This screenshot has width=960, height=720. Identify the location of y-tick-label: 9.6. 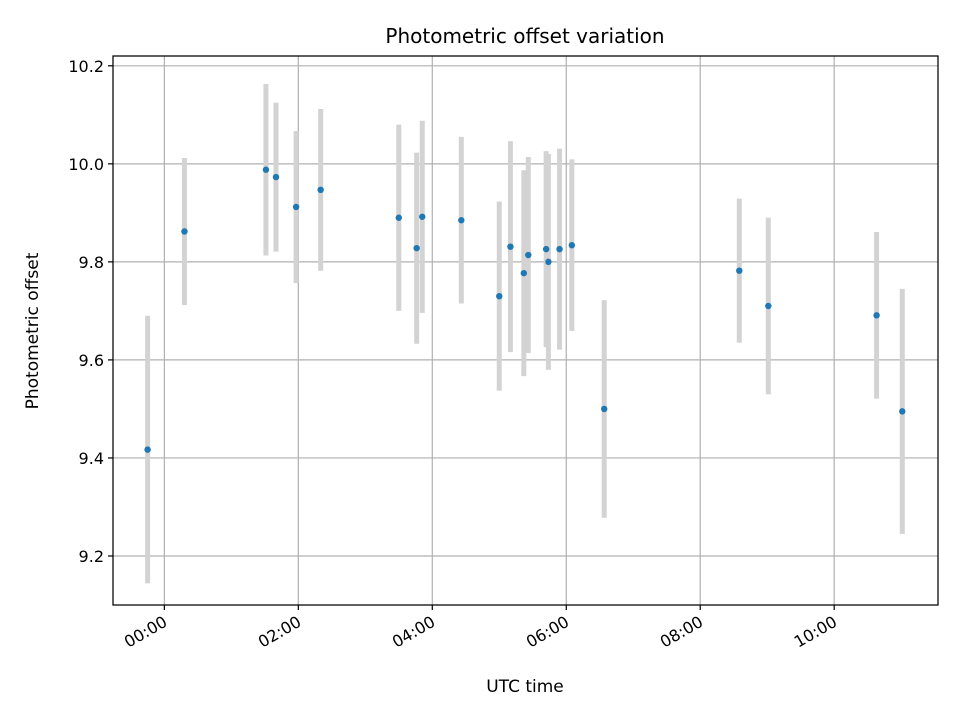
(91, 360).